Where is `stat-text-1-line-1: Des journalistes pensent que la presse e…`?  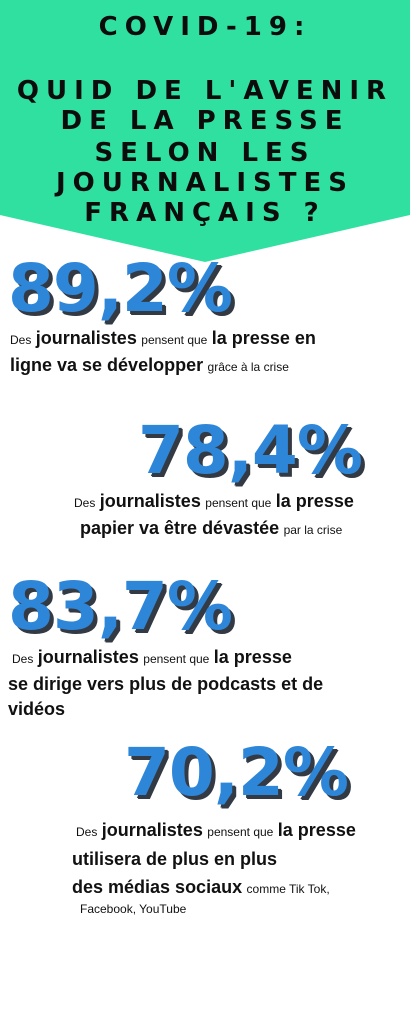
stat-text-1-line-1: Des journalistes pensent que la presse e… is located at coordinates (163, 339).